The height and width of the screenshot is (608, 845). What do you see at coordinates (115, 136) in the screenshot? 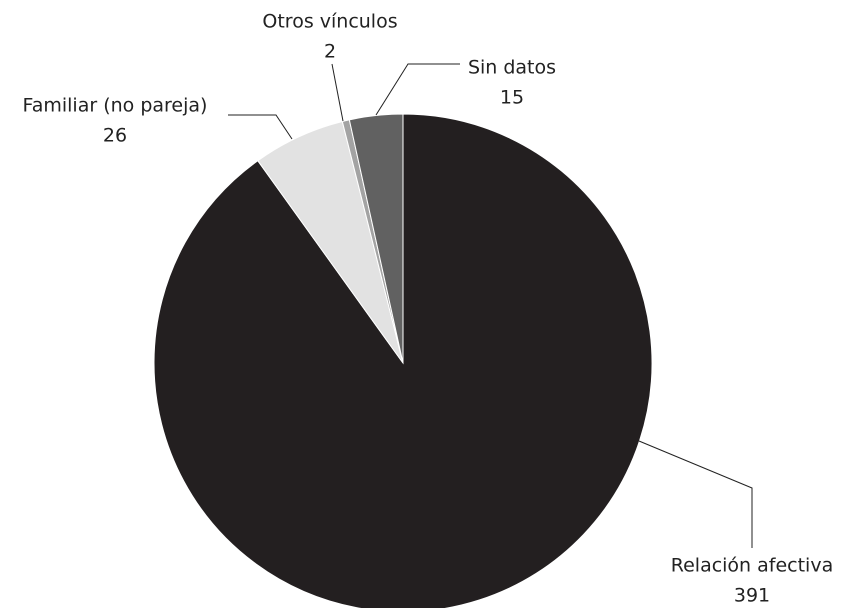
I see `slice-value: 26` at bounding box center [115, 136].